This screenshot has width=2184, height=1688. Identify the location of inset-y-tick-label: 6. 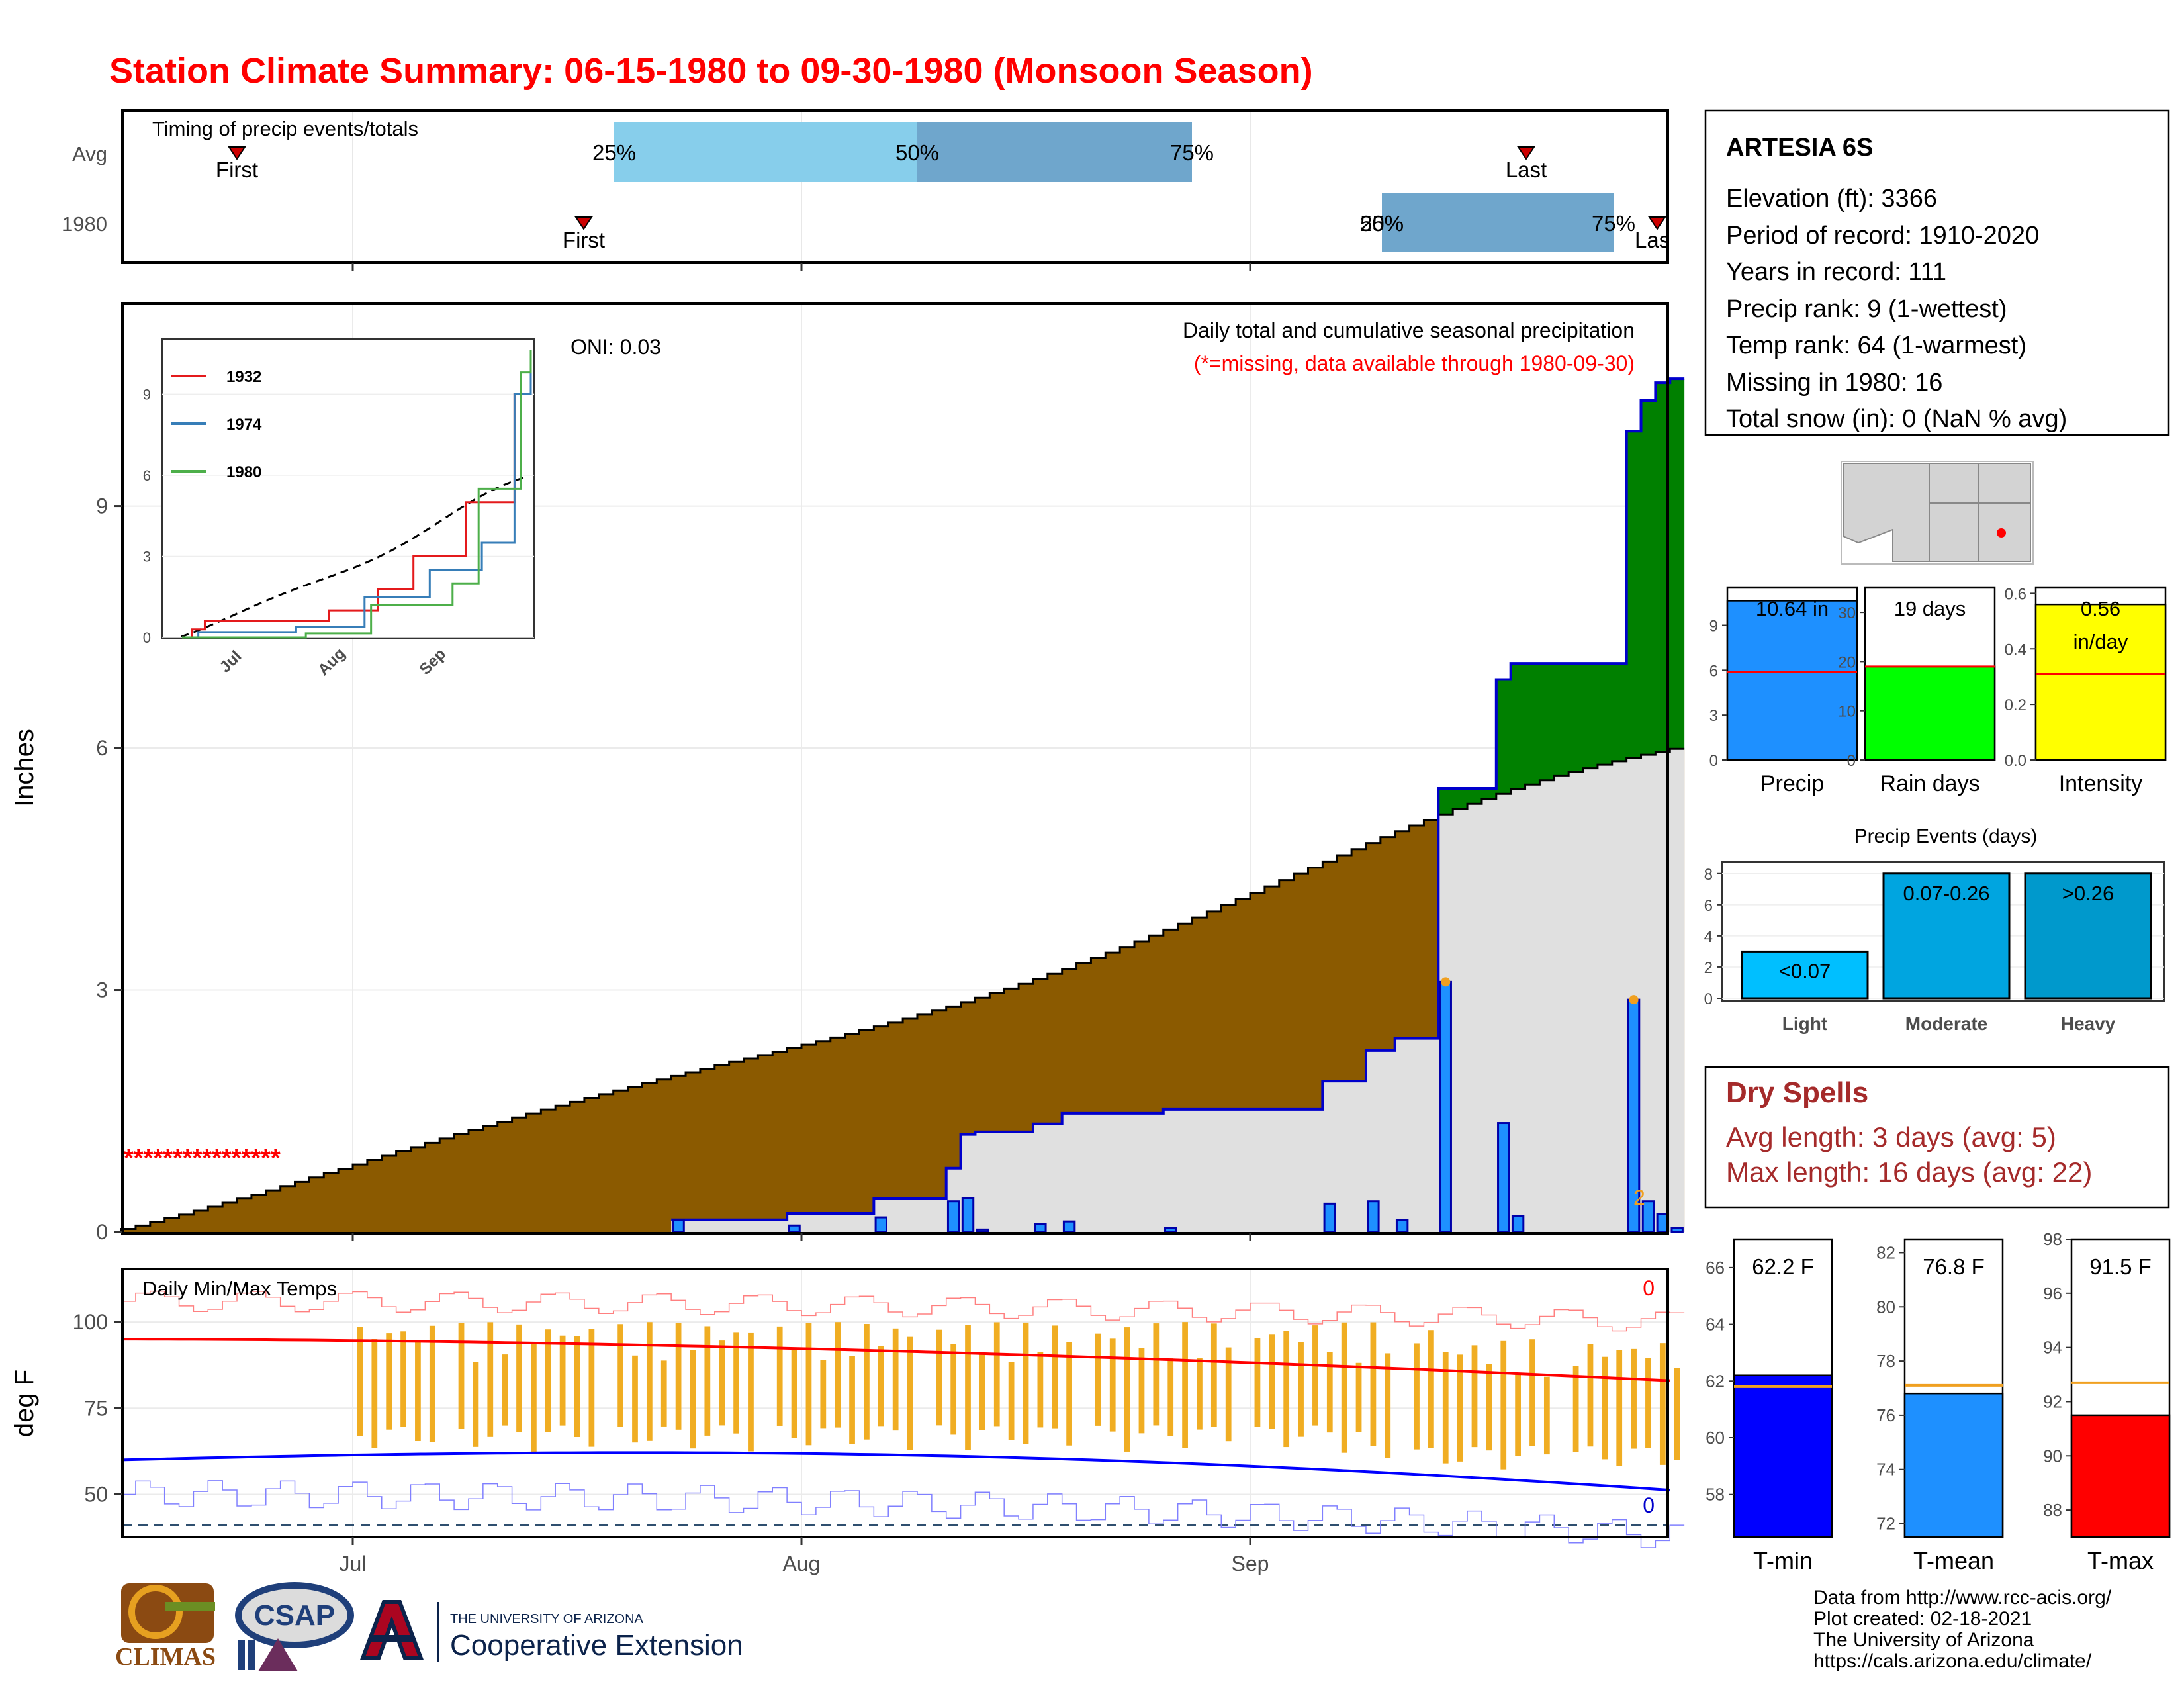
(147, 475).